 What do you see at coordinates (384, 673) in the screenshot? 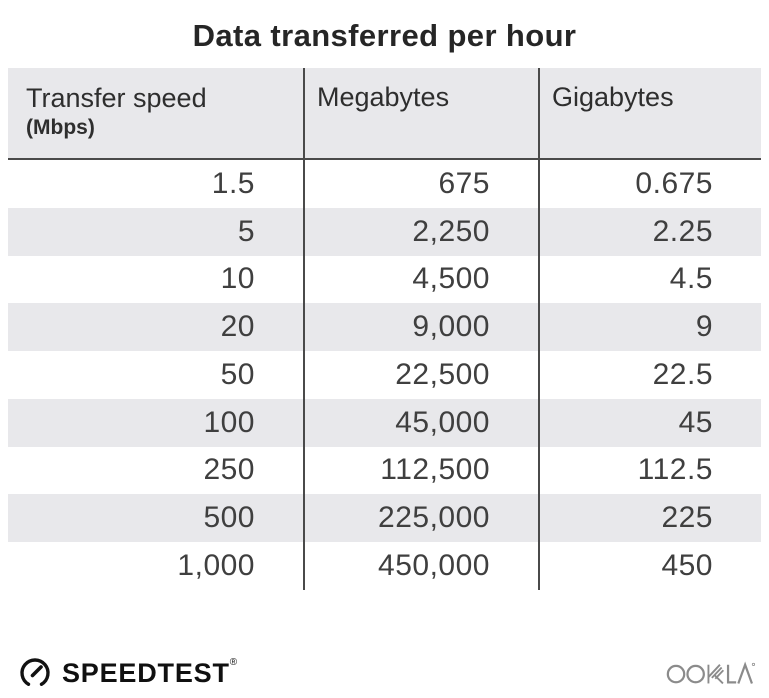
I see `footer: SPEEDTEST ®` at bounding box center [384, 673].